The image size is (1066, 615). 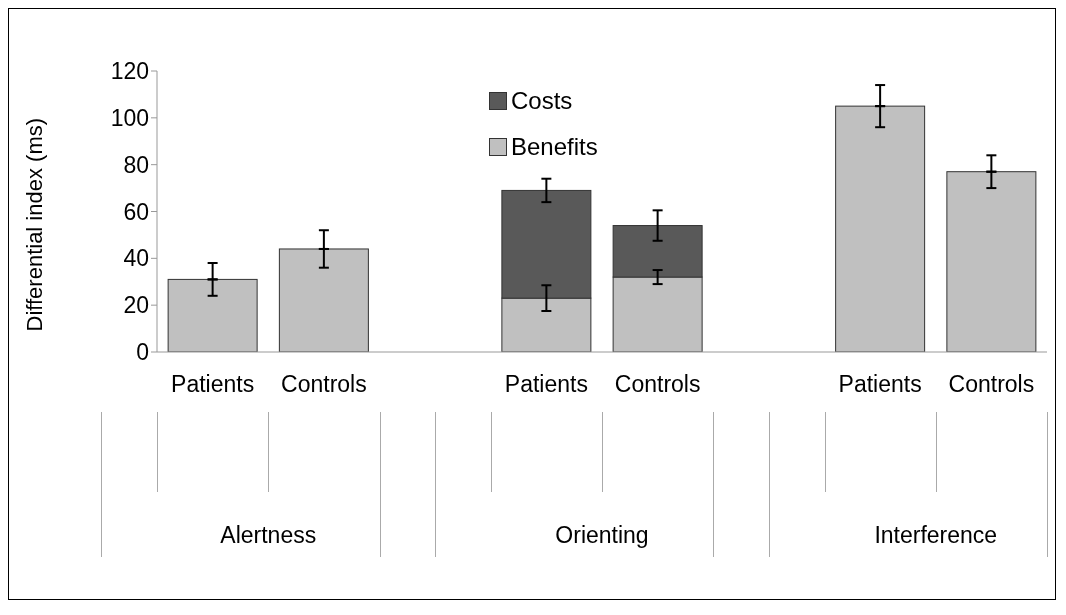 What do you see at coordinates (554, 147) in the screenshot?
I see `legend-label: Benefits` at bounding box center [554, 147].